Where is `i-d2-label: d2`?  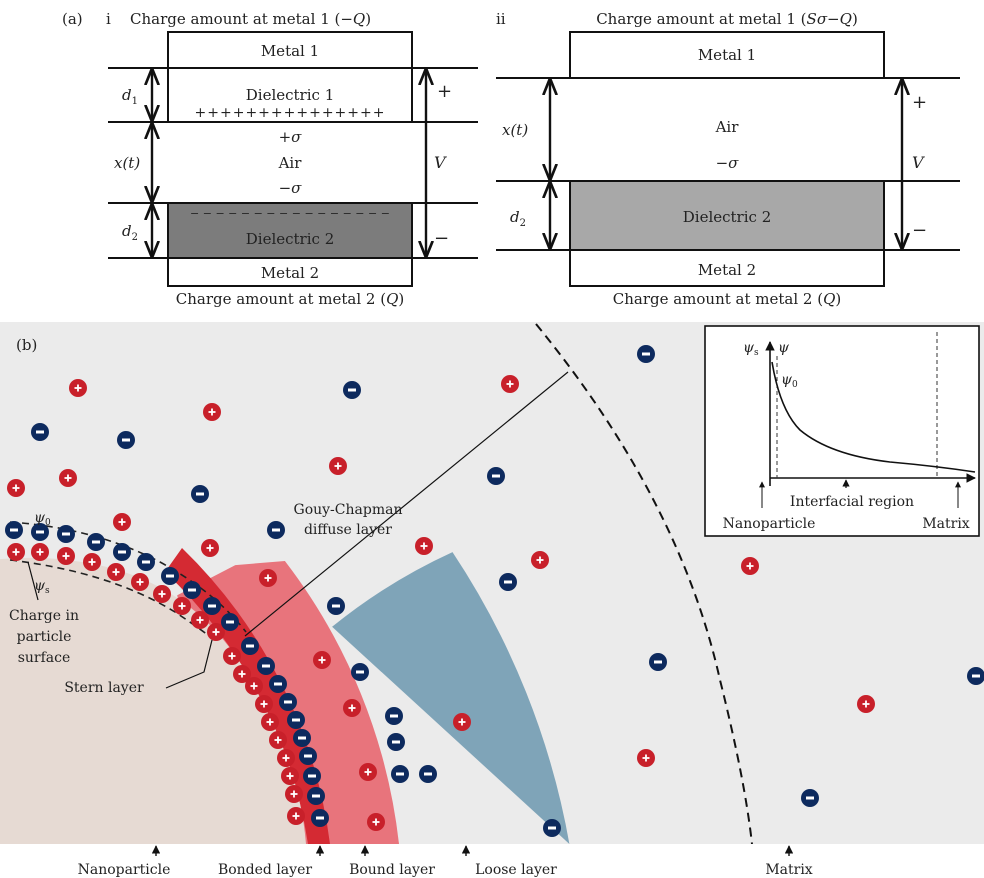 i-d2-label: d2 is located at coordinates (130, 232).